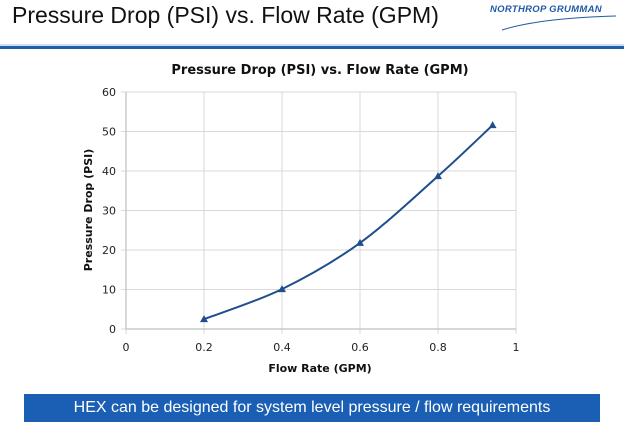 Image resolution: width=624 pixels, height=425 pixels. What do you see at coordinates (109, 211) in the screenshot?
I see `y-tick-label: 30` at bounding box center [109, 211].